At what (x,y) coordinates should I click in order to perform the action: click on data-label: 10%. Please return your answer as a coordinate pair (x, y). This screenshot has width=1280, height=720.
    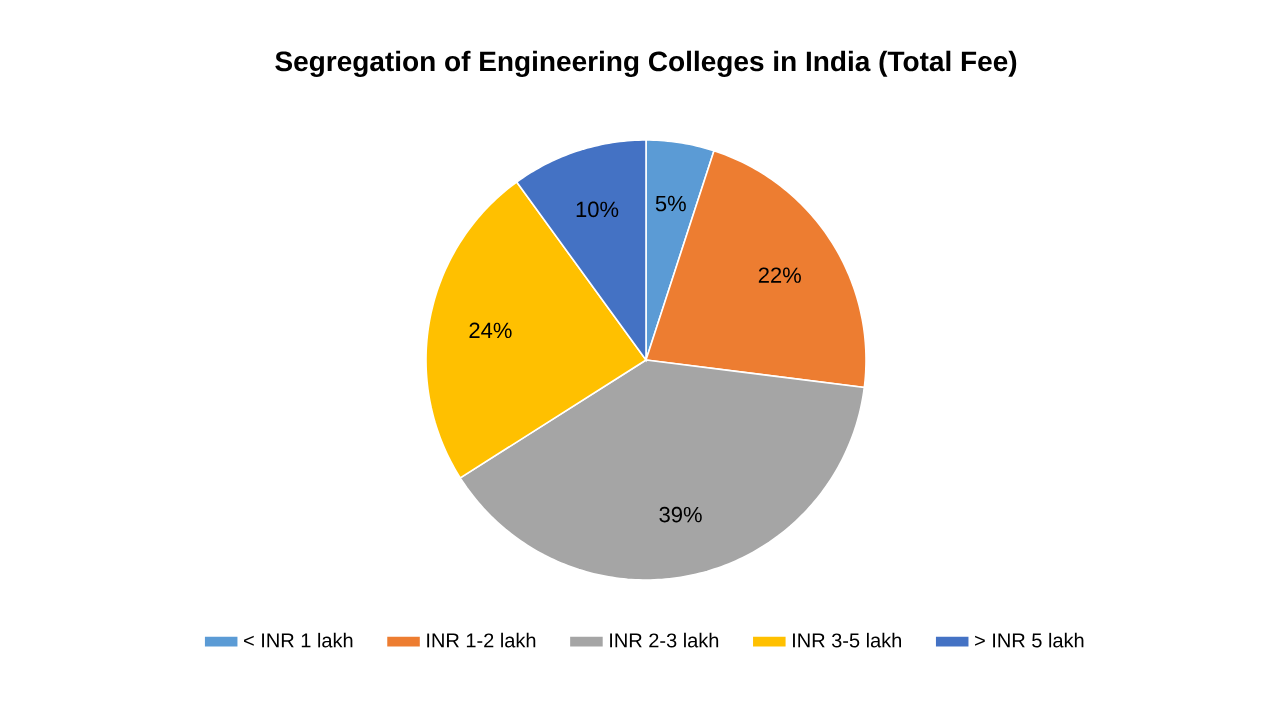
    Looking at the image, I should click on (597, 209).